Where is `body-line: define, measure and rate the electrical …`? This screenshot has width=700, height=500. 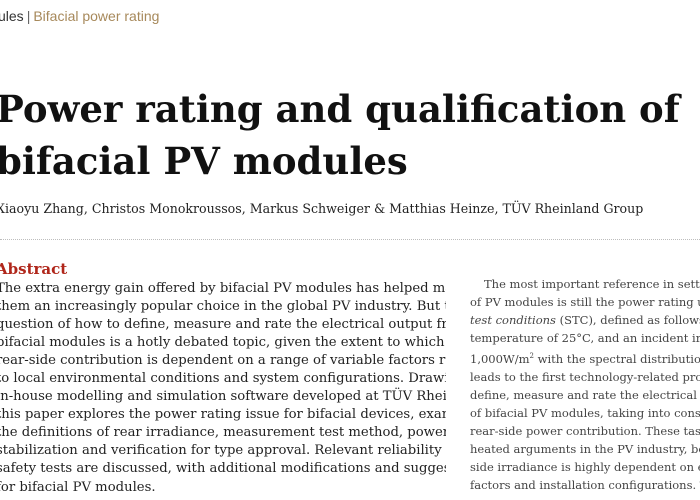 body-line: define, measure and rate the electrical … is located at coordinates (585, 395).